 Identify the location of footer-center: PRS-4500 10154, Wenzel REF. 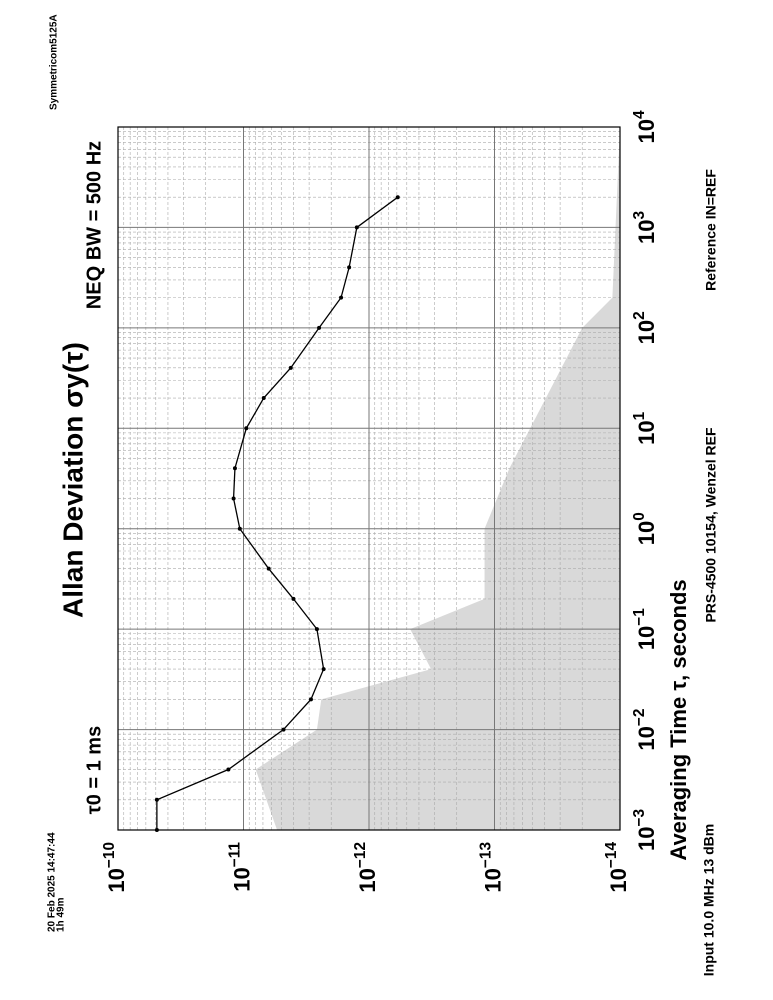
(711, 525).